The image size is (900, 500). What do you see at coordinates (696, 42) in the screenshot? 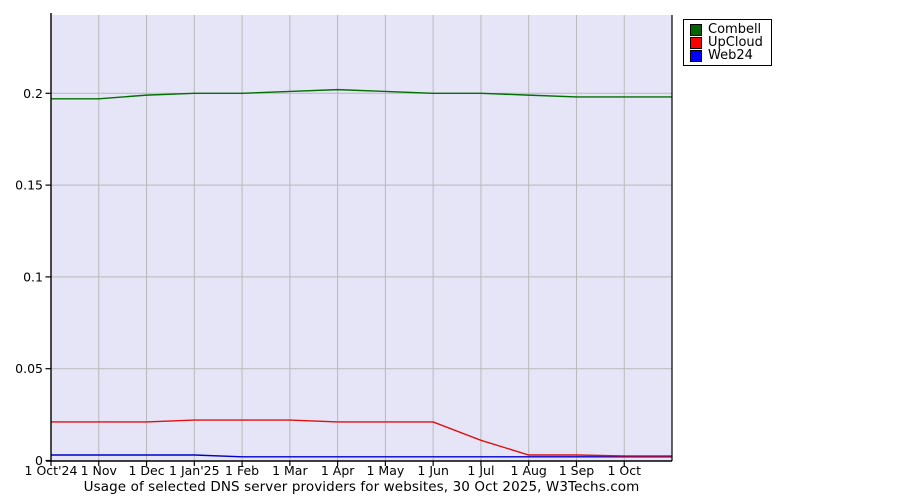
I see `upcloud-color-swatch-icon` at bounding box center [696, 42].